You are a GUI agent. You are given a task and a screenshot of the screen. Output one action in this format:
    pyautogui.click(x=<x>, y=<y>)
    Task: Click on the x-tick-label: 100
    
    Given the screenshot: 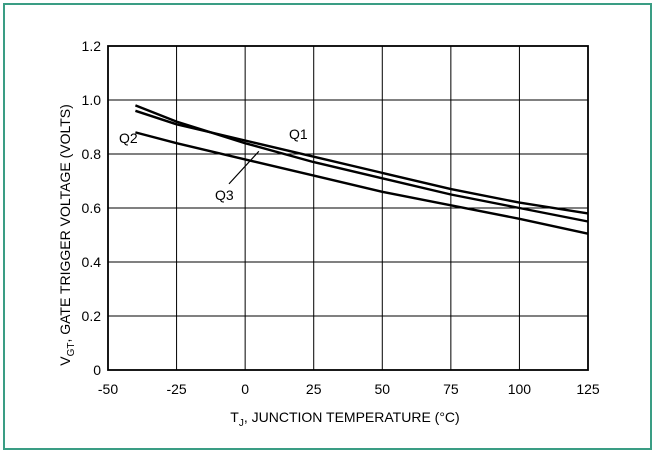 What is the action you would take?
    pyautogui.click(x=520, y=389)
    